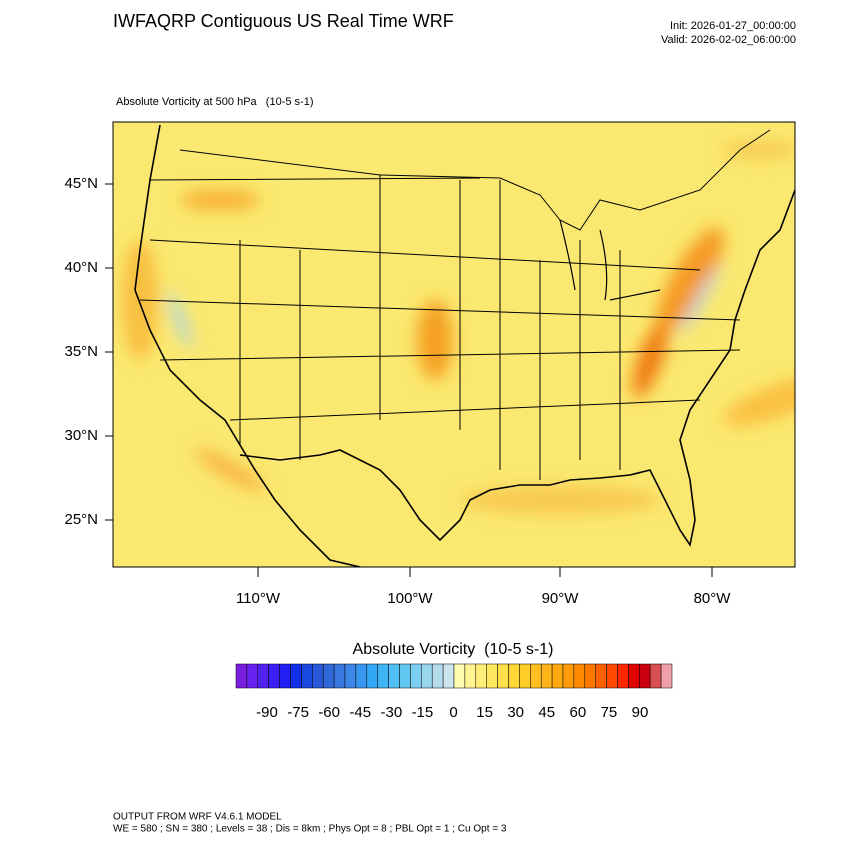 The width and height of the screenshot is (850, 855). I want to click on colorbar-title: Absolute Vorticity (10-5 s-1), so click(453, 649).